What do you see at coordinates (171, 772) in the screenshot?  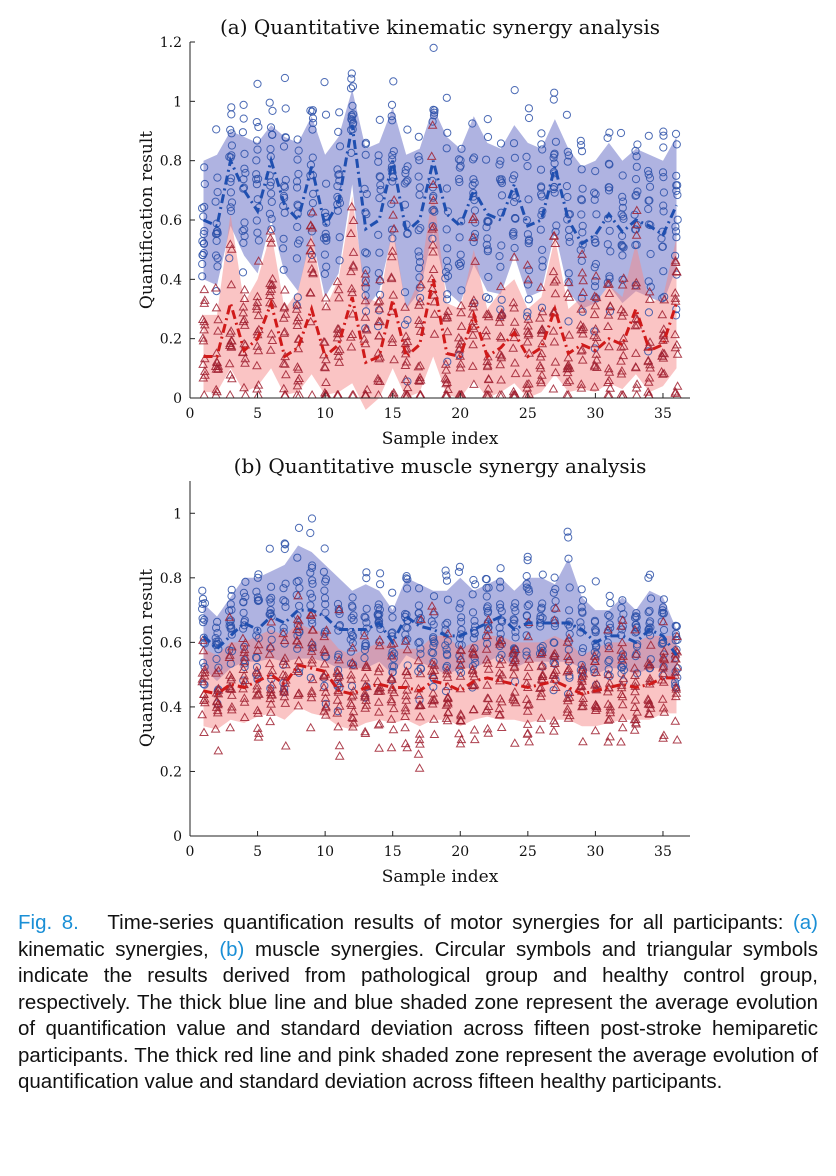 I see `y-tick-label: 0.2` at bounding box center [171, 772].